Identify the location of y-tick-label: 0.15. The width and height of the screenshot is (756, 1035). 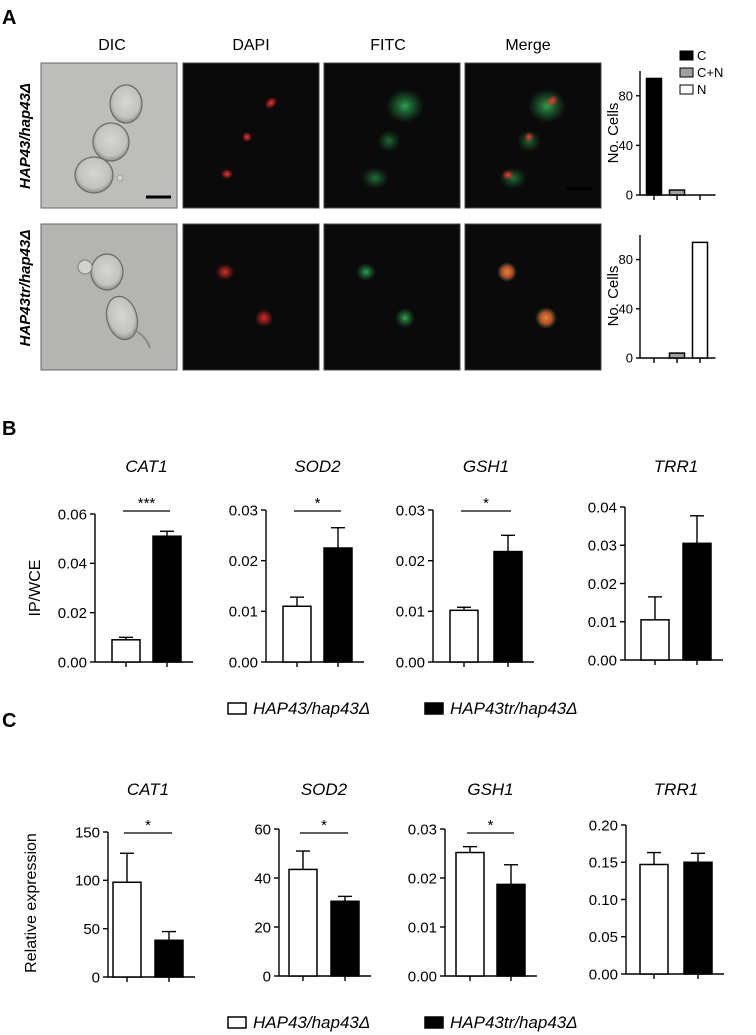
(603, 863).